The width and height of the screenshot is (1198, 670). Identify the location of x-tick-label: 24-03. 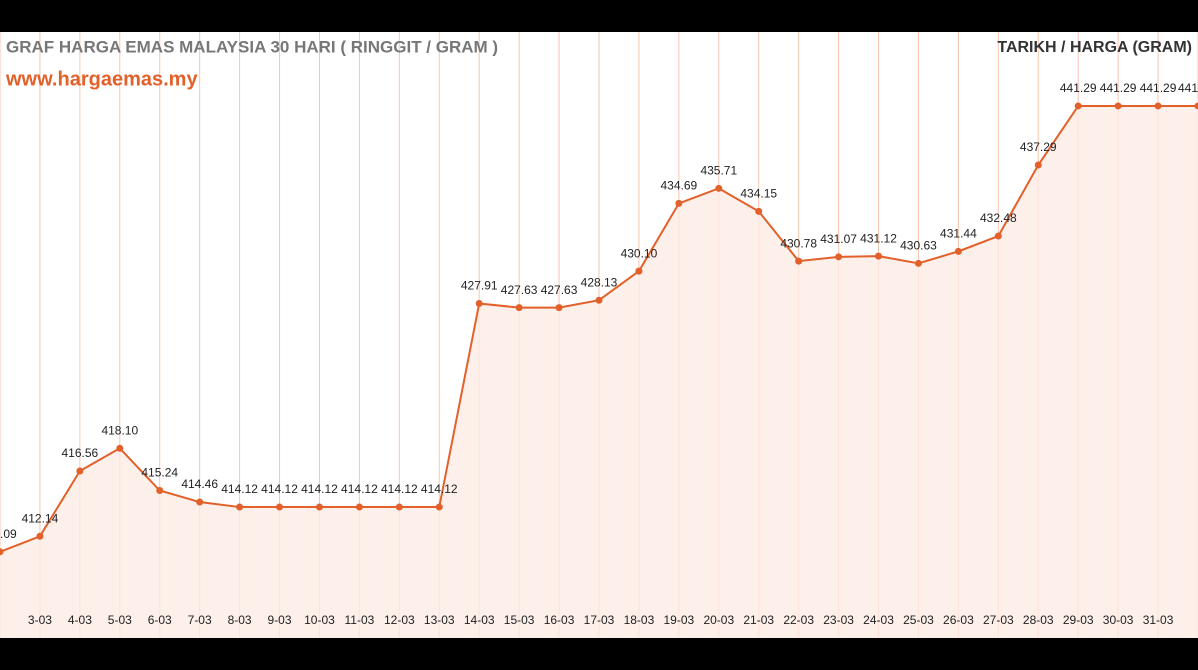
(878, 620).